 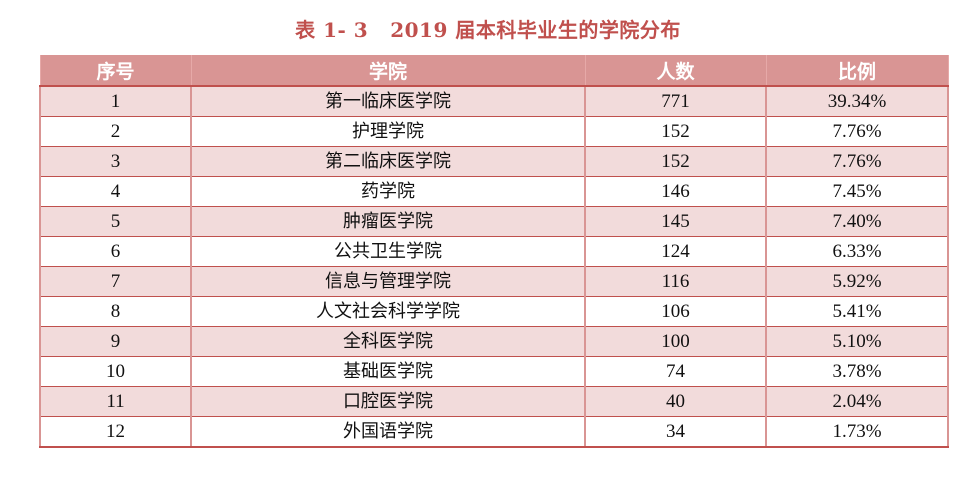 What do you see at coordinates (675, 401) in the screenshot?
I see `cell-count: 40` at bounding box center [675, 401].